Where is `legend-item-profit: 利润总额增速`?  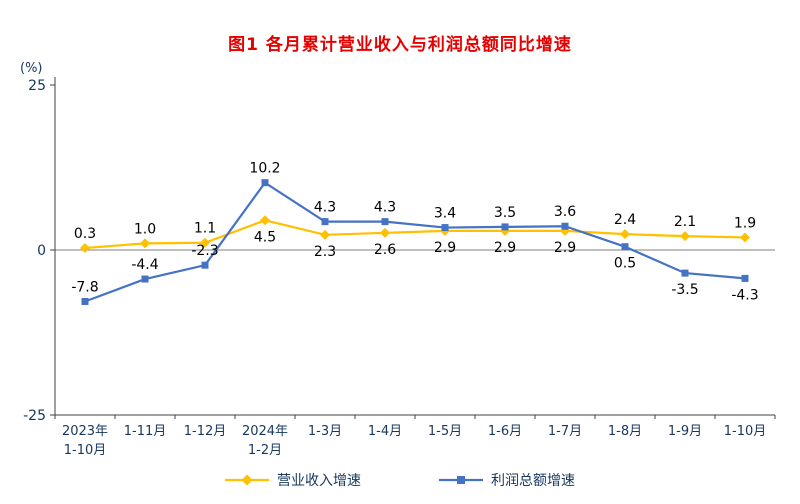
legend-item-profit: 利润总额增速 is located at coordinates (507, 480).